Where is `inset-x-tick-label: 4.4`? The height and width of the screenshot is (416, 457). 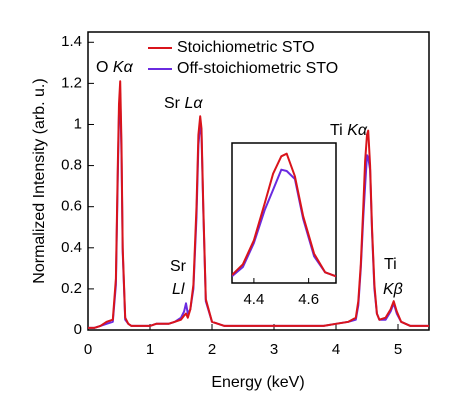
inset-x-tick-label: 4.4 is located at coordinates (253, 299).